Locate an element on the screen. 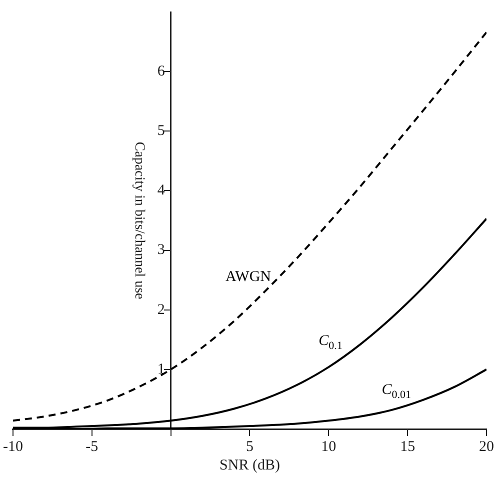 This screenshot has height=477, width=497. x-tick-label: 10 is located at coordinates (328, 446).